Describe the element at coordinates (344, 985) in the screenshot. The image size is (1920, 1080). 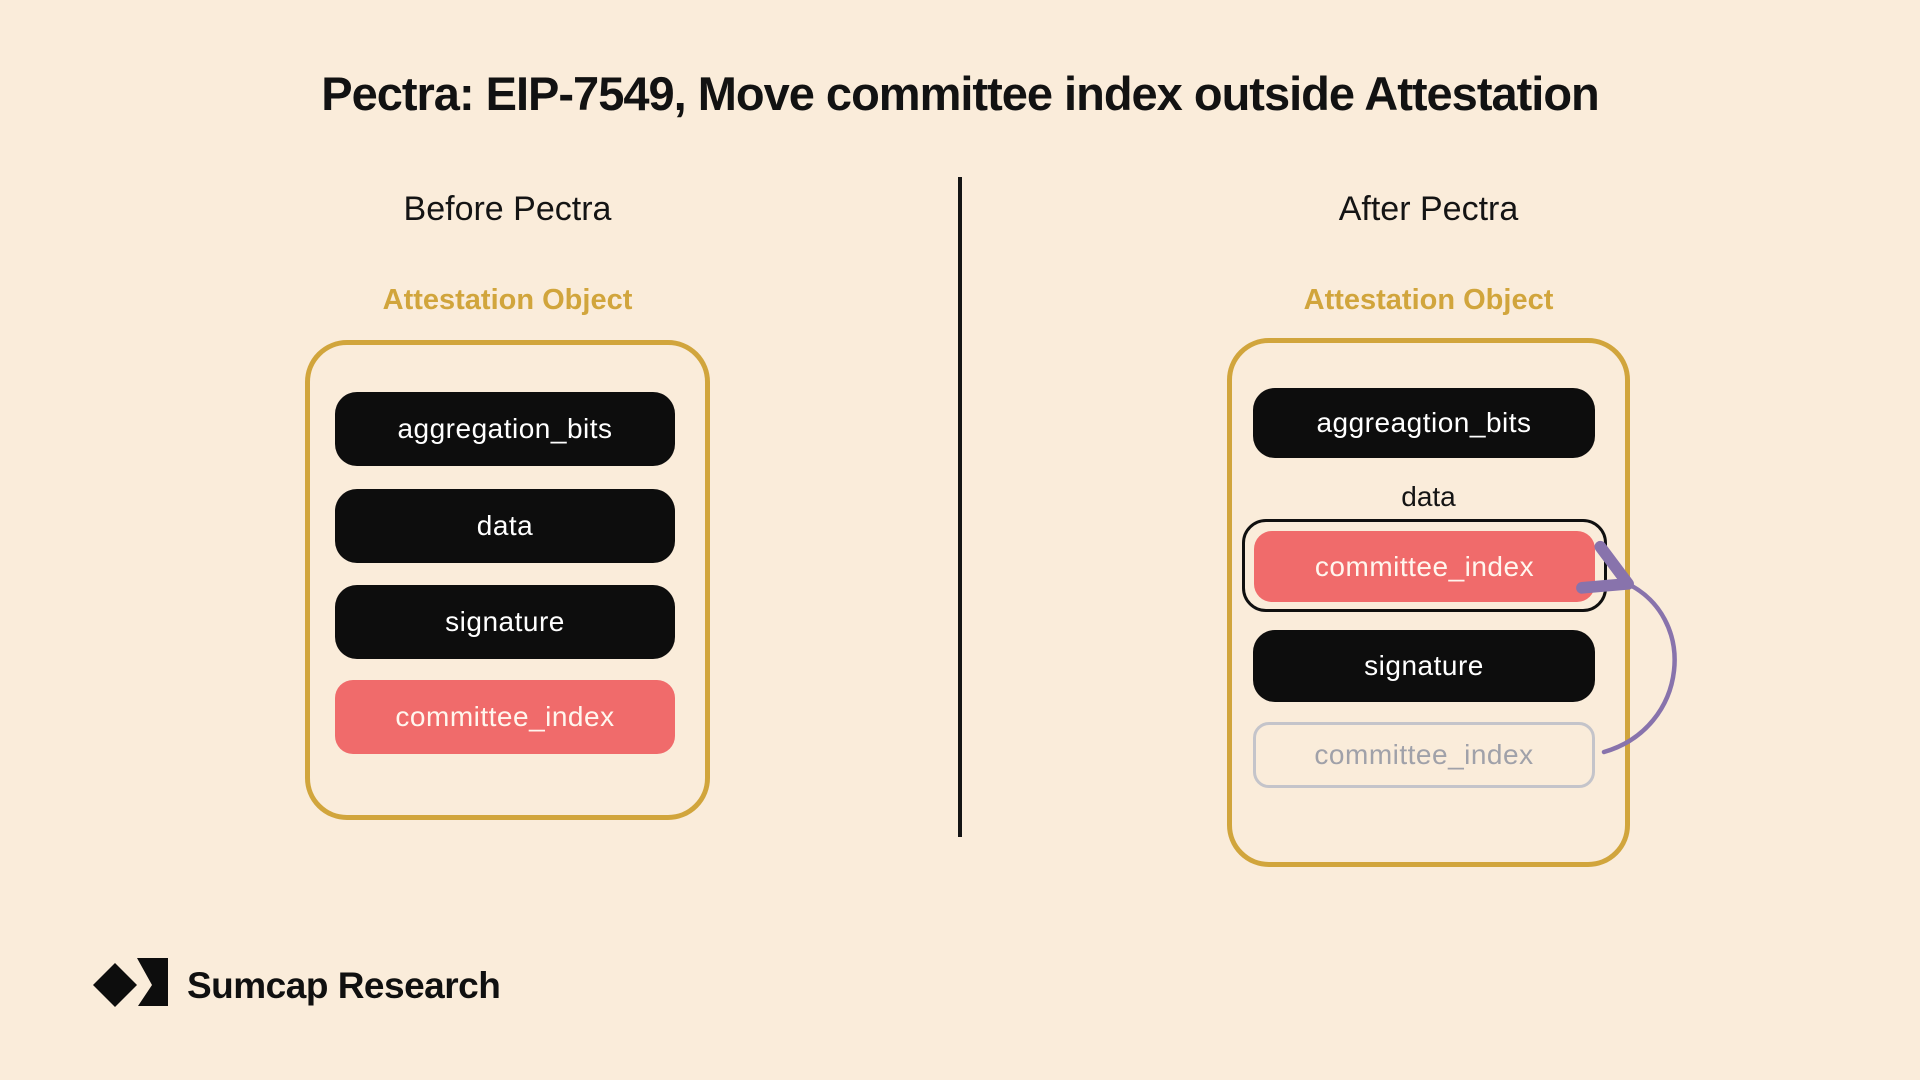
I see `brand-name: Sumcap Research` at that location.